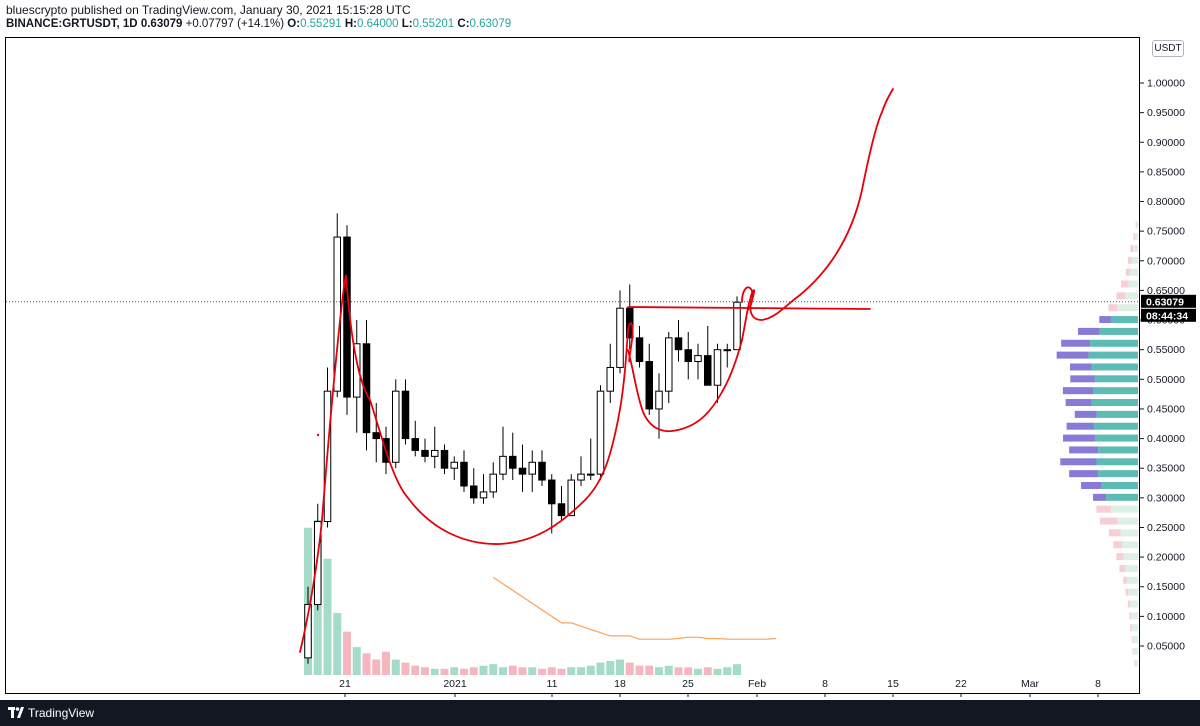  I want to click on x-tick-label: 8, so click(1098, 684).